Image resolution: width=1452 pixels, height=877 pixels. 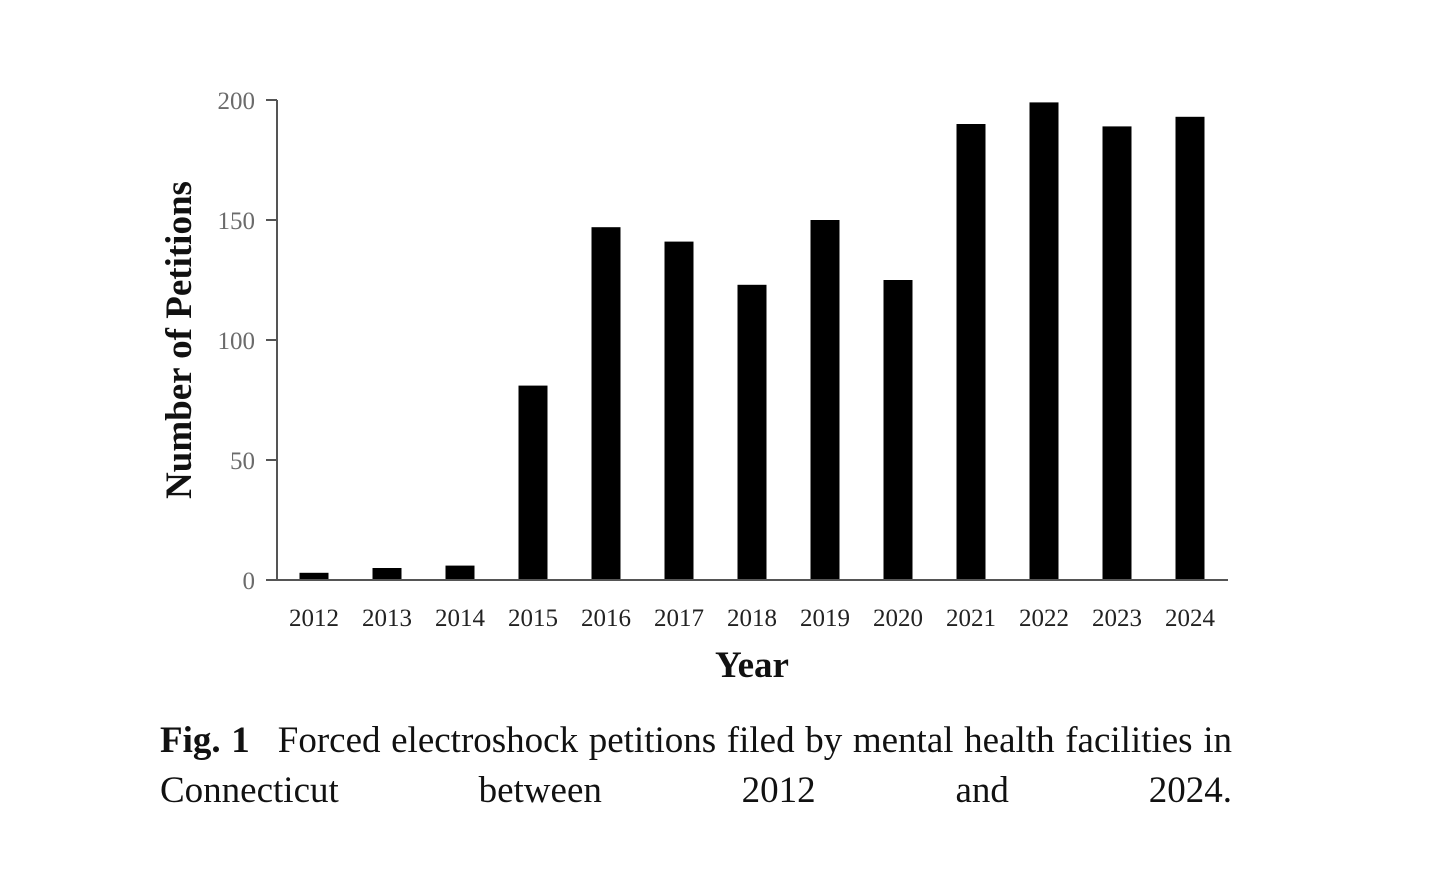 What do you see at coordinates (752, 432) in the screenshot?
I see `bar-2018` at bounding box center [752, 432].